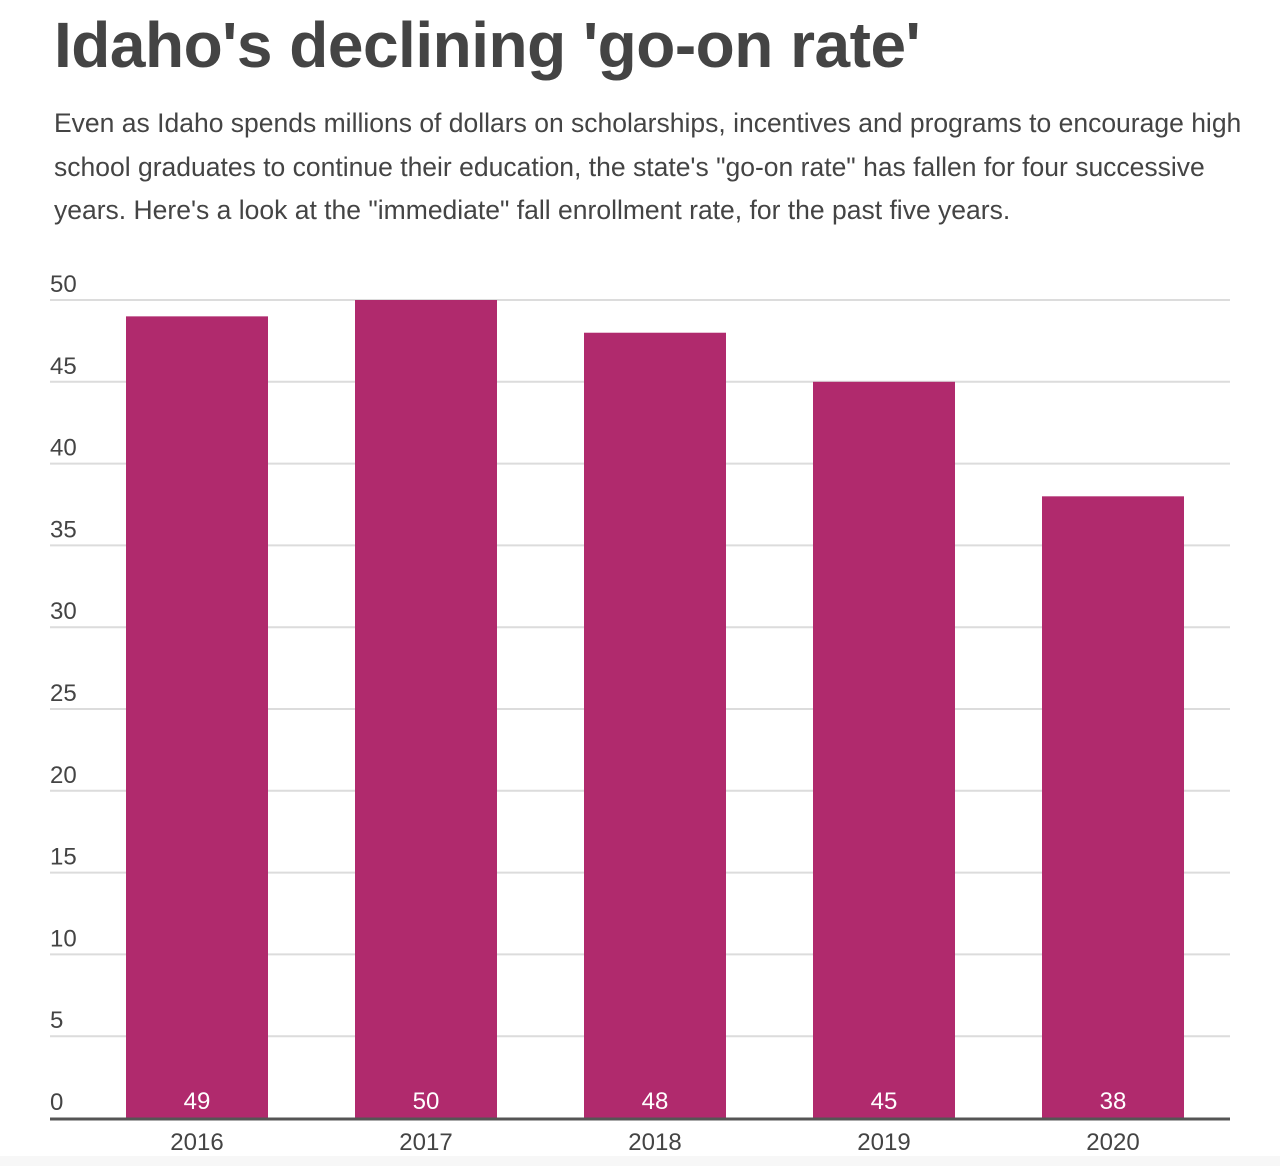 This screenshot has width=1280, height=1166. What do you see at coordinates (56, 1020) in the screenshot?
I see `y-tick-label: 5` at bounding box center [56, 1020].